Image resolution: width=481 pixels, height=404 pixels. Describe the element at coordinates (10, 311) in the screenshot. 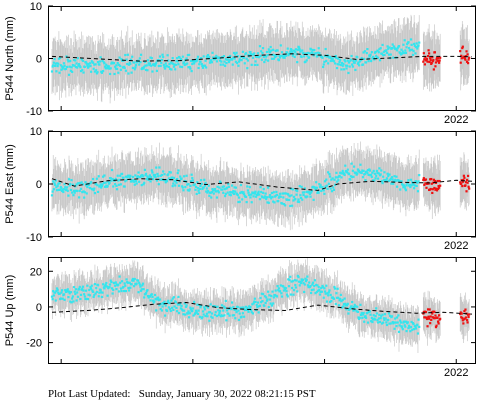

I see `y-axis-label: P544 Up (mm)` at that location.